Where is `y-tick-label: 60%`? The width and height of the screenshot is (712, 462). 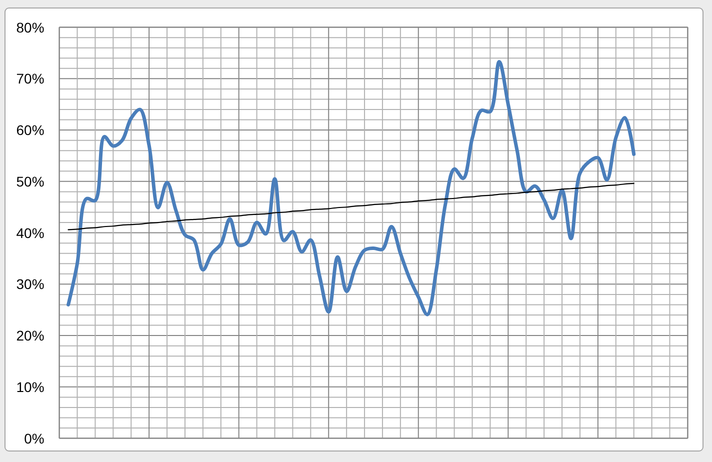
y-tick-label: 60% is located at coordinates (30, 130).